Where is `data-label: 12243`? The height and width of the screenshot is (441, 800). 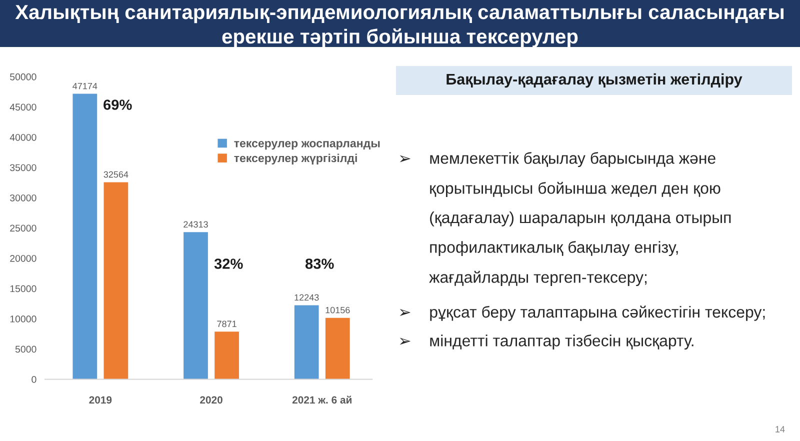
data-label: 12243 is located at coordinates (306, 297).